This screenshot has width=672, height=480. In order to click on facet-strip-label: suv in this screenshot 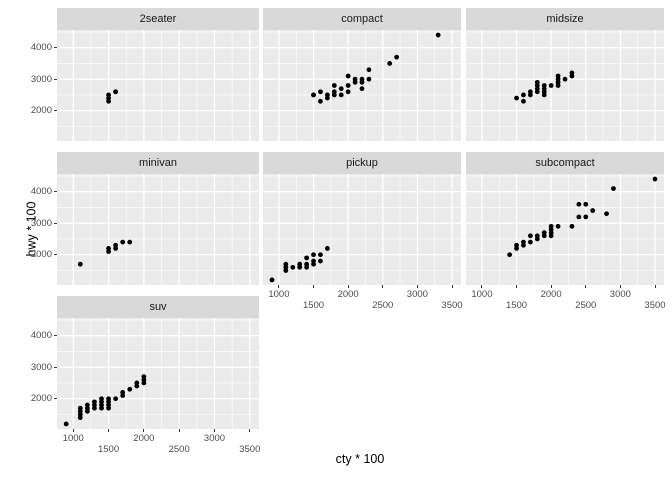, I will do `click(158, 306)`.